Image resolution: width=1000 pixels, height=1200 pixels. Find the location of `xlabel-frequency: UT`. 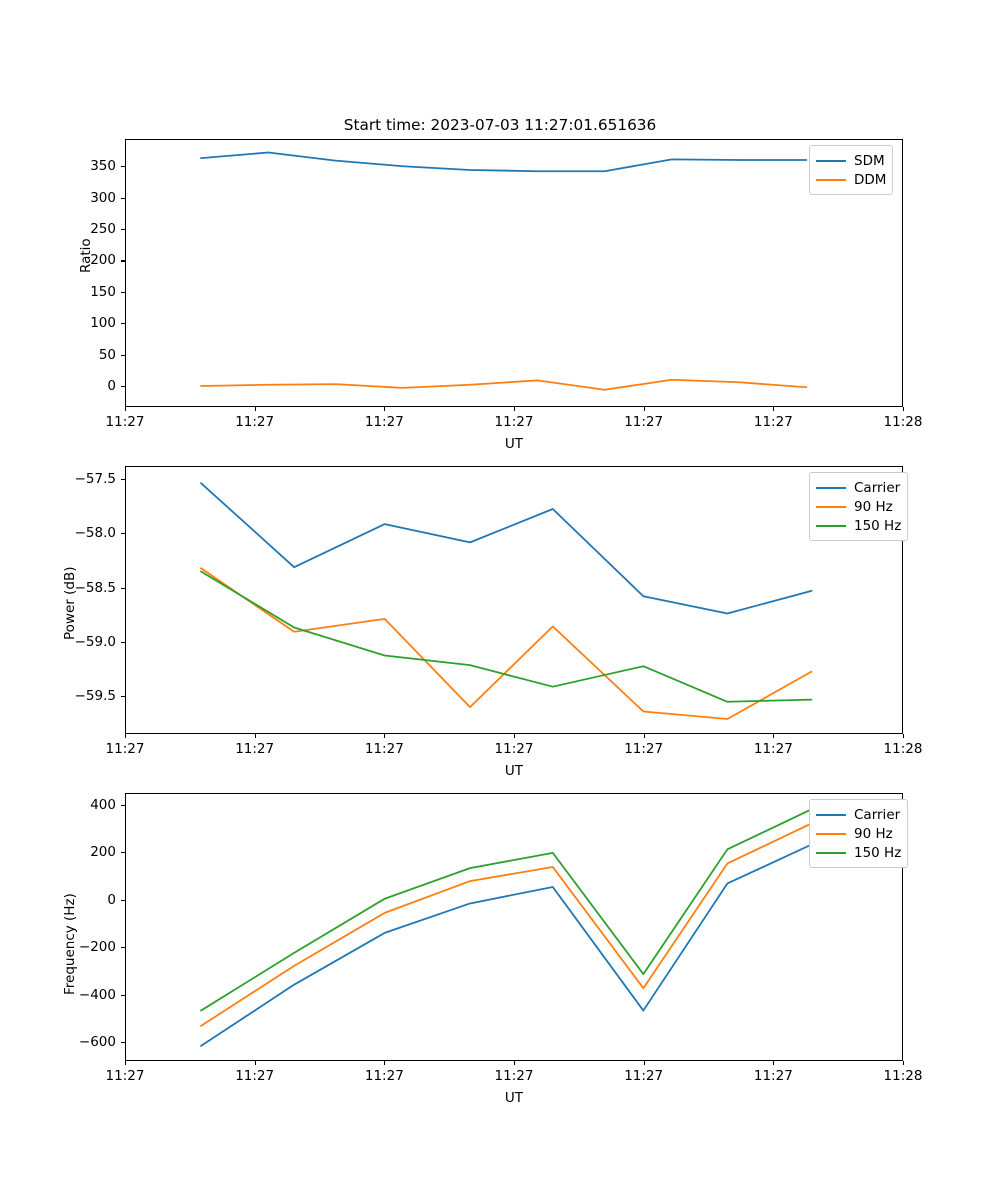

xlabel-frequency: UT is located at coordinates (514, 1098).